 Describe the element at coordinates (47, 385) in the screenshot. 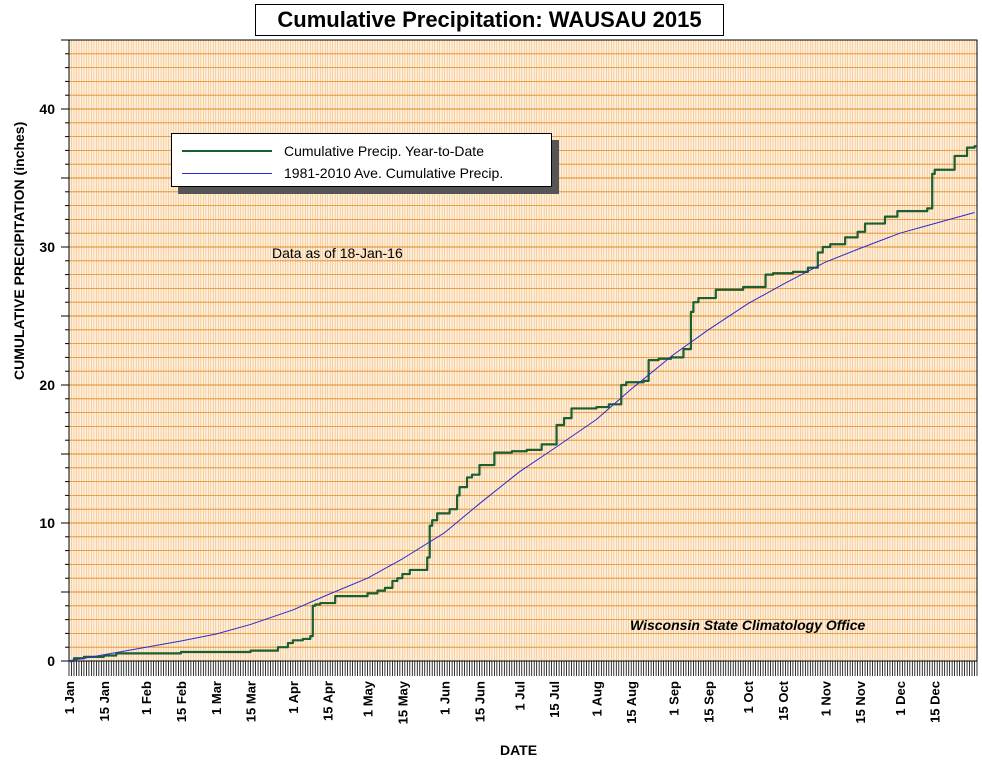

I see `y-tick-label: 20` at that location.